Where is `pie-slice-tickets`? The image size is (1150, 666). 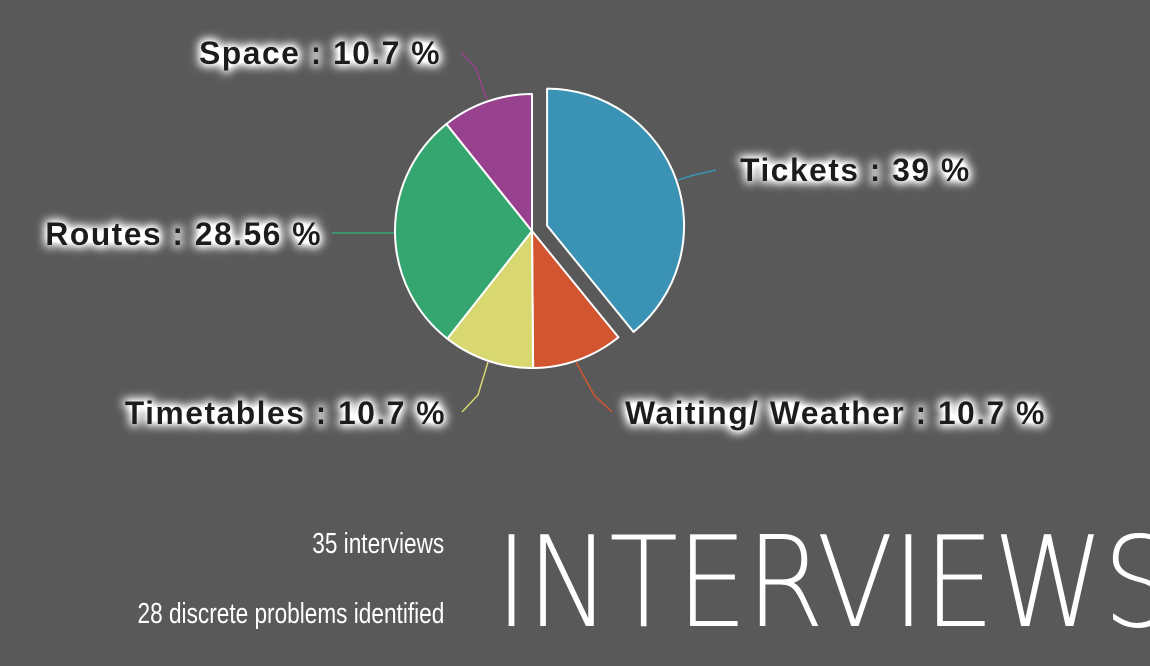
pie-slice-tickets is located at coordinates (616, 210).